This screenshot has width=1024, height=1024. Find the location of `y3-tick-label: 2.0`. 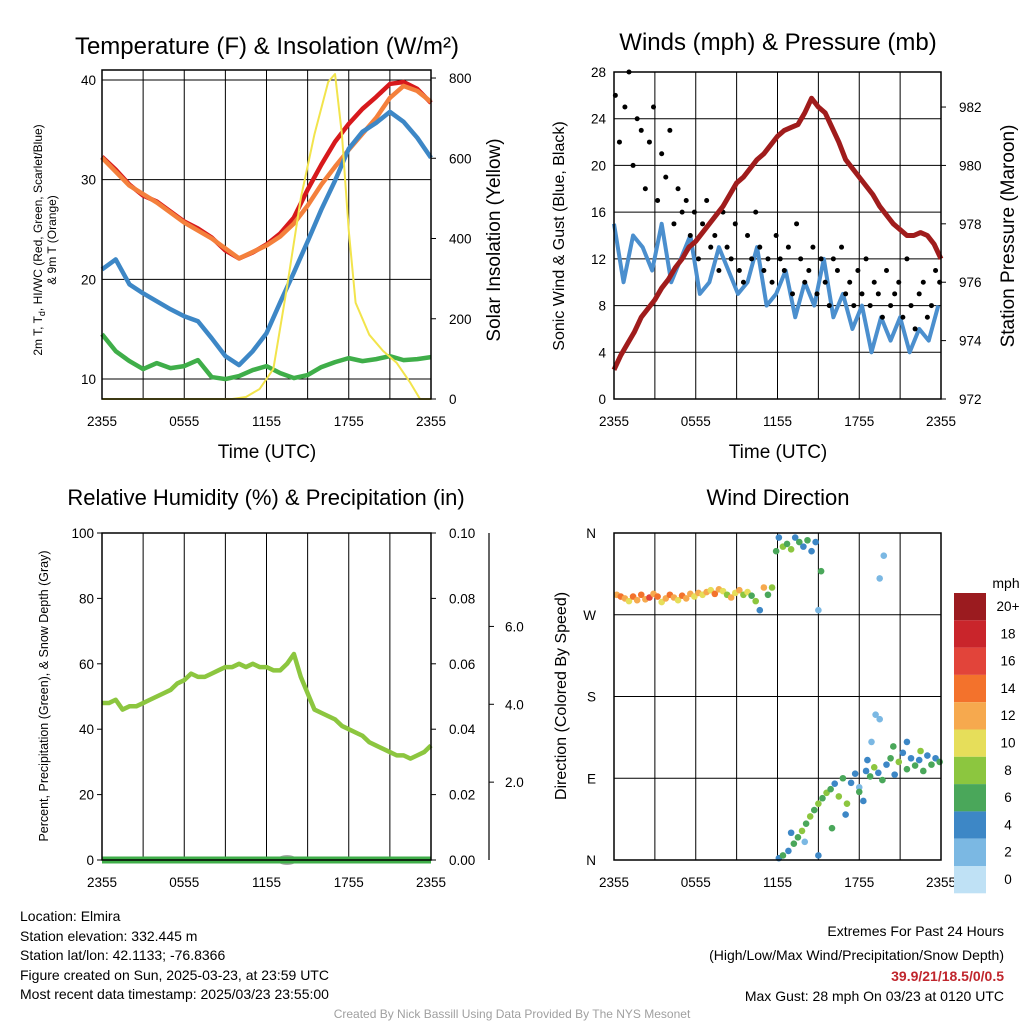

y3-tick-label: 2.0 is located at coordinates (514, 782).